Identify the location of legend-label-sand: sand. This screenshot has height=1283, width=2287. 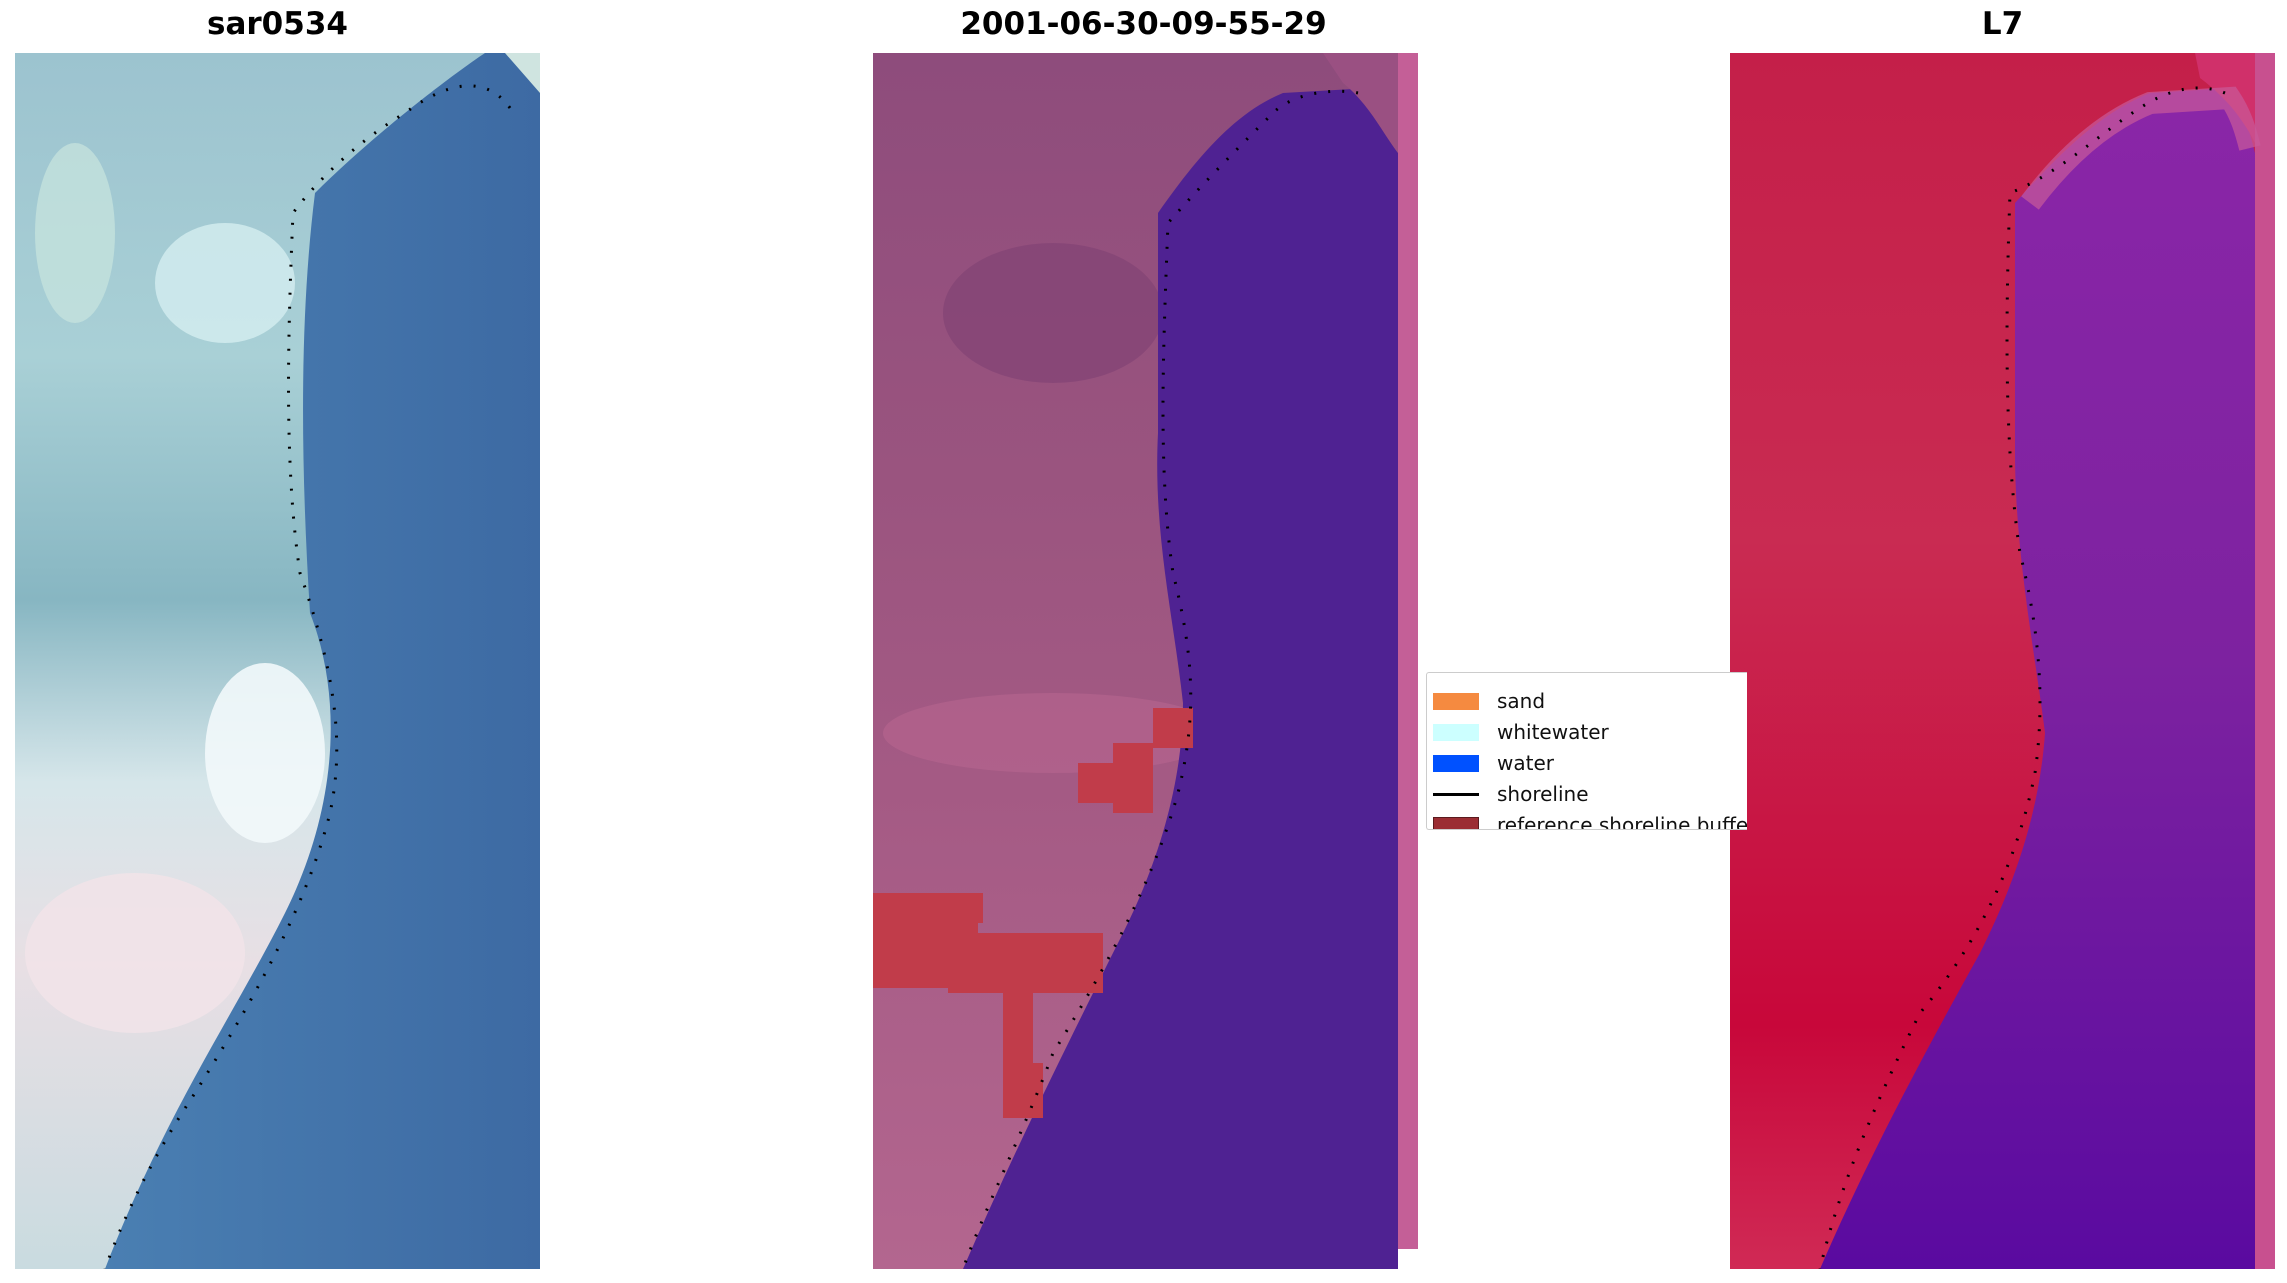
(1521, 701).